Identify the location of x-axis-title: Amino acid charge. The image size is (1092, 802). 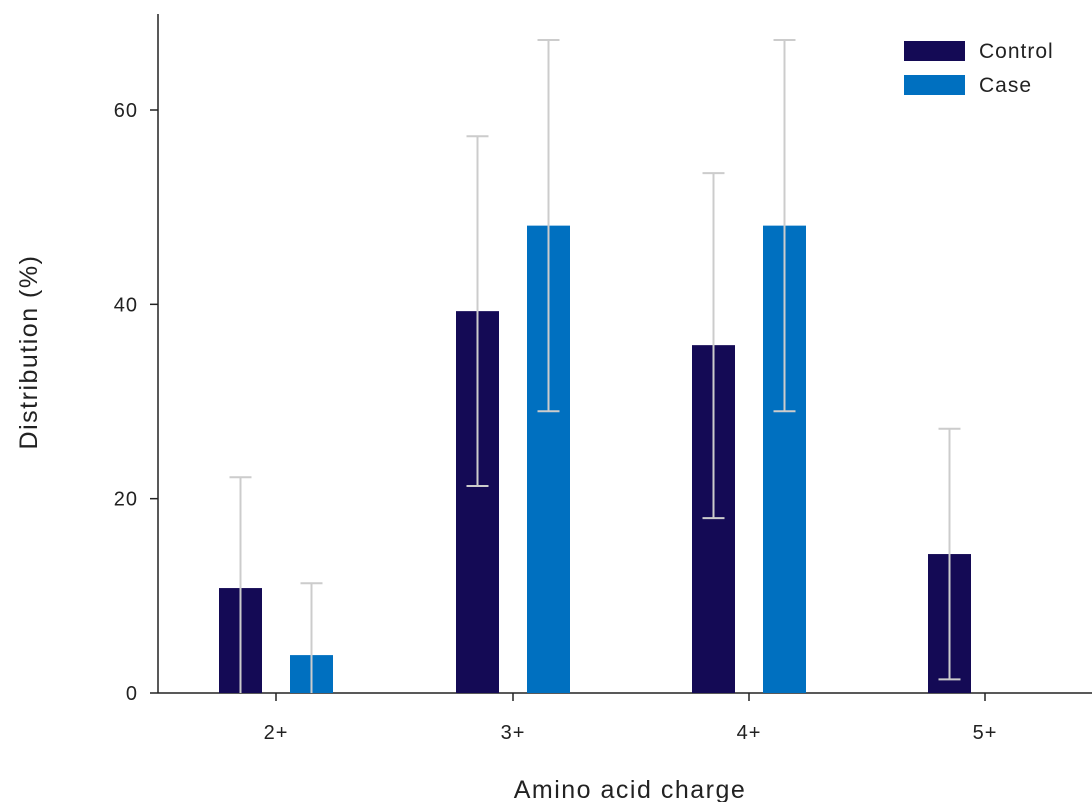
(630, 789).